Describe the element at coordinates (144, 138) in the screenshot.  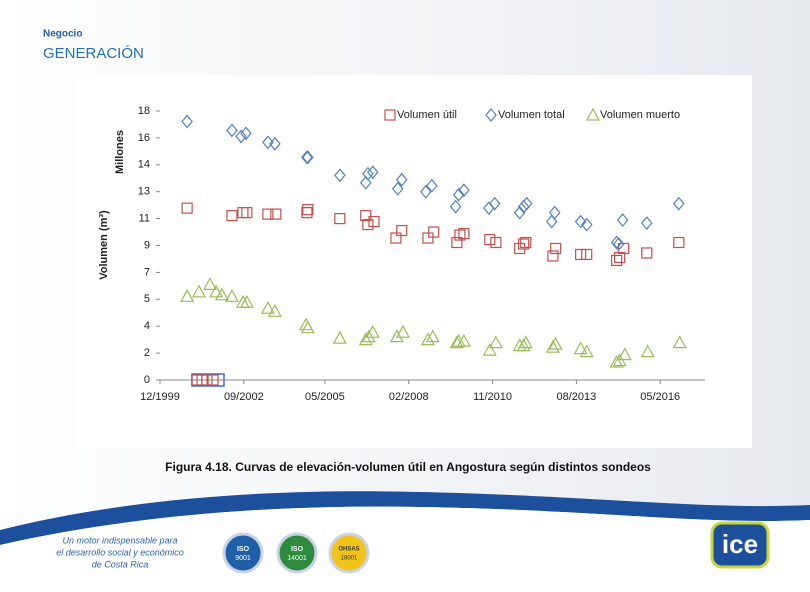
I see `y-tick-label: 16` at that location.